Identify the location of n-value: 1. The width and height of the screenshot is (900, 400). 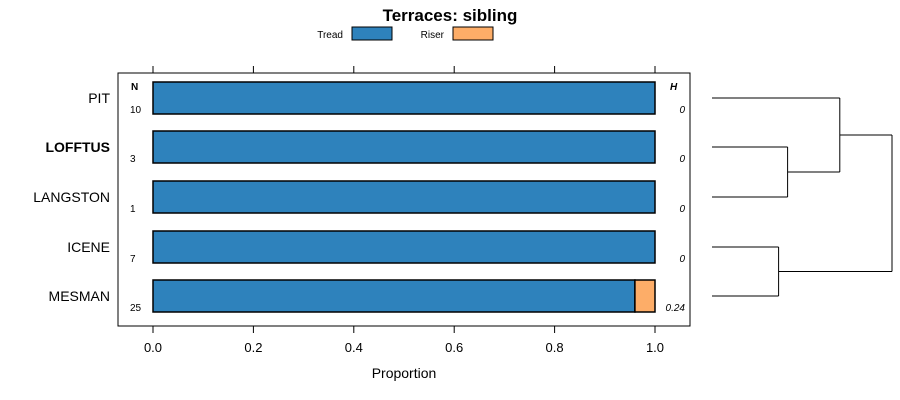
(133, 209).